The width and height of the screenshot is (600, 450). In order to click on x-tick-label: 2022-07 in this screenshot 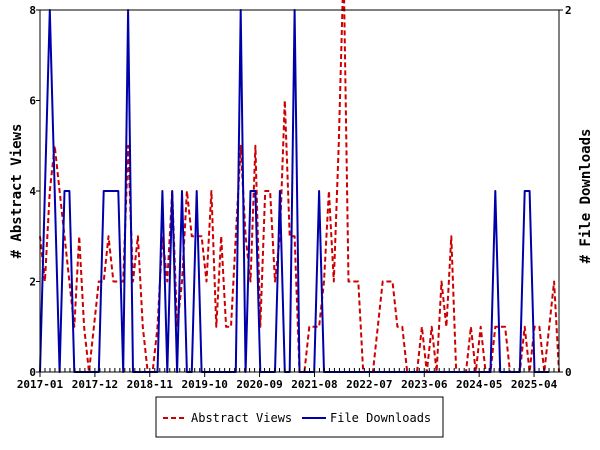, I will do `click(369, 384)`.